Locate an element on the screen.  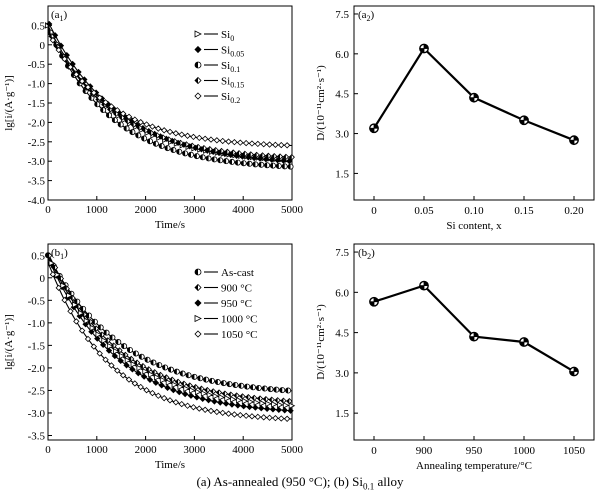
panel-label-subscript: 2 is located at coordinates (369, 18).